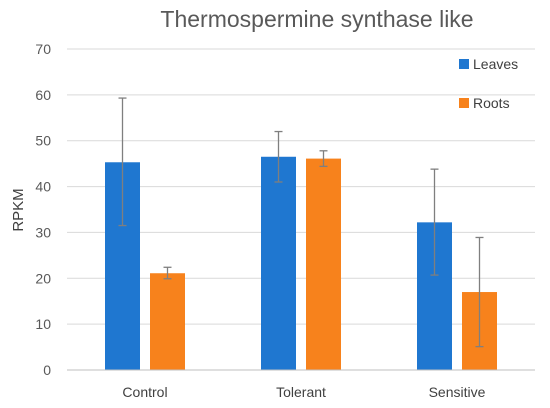 This screenshot has width=550, height=408. Describe the element at coordinates (43, 324) in the screenshot. I see `y-tick-label: 10` at that location.